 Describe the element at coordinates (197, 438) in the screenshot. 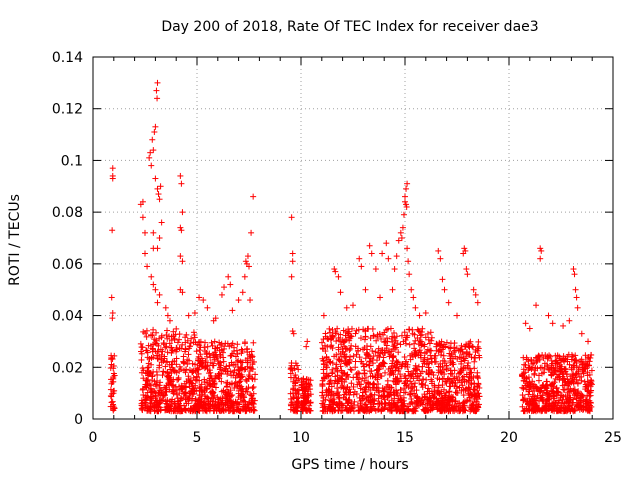

I see `x-tick-label: 5` at that location.